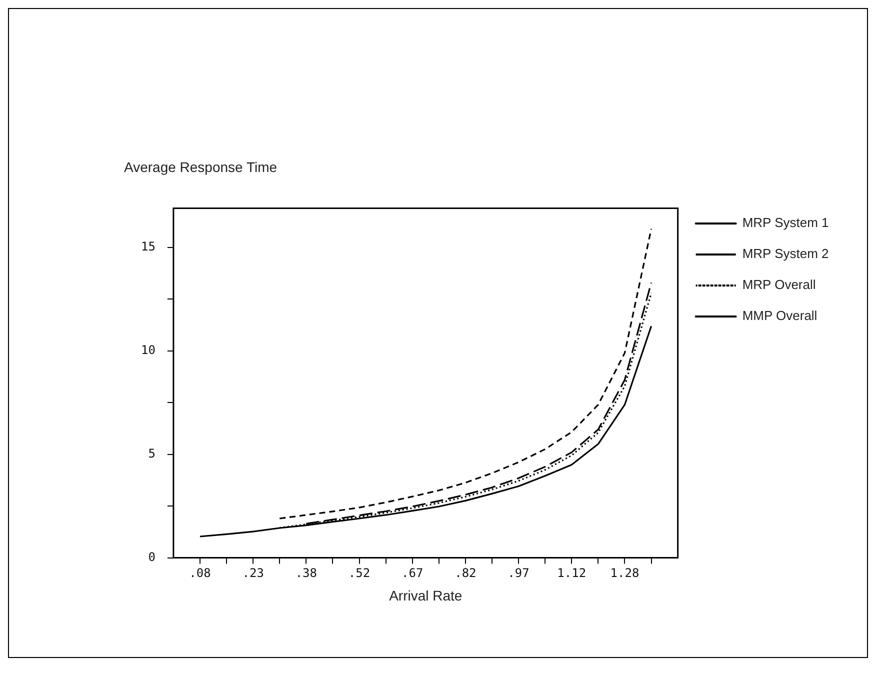 The width and height of the screenshot is (888, 675). What do you see at coordinates (200, 573) in the screenshot?
I see `x-tick-label: .08` at bounding box center [200, 573].